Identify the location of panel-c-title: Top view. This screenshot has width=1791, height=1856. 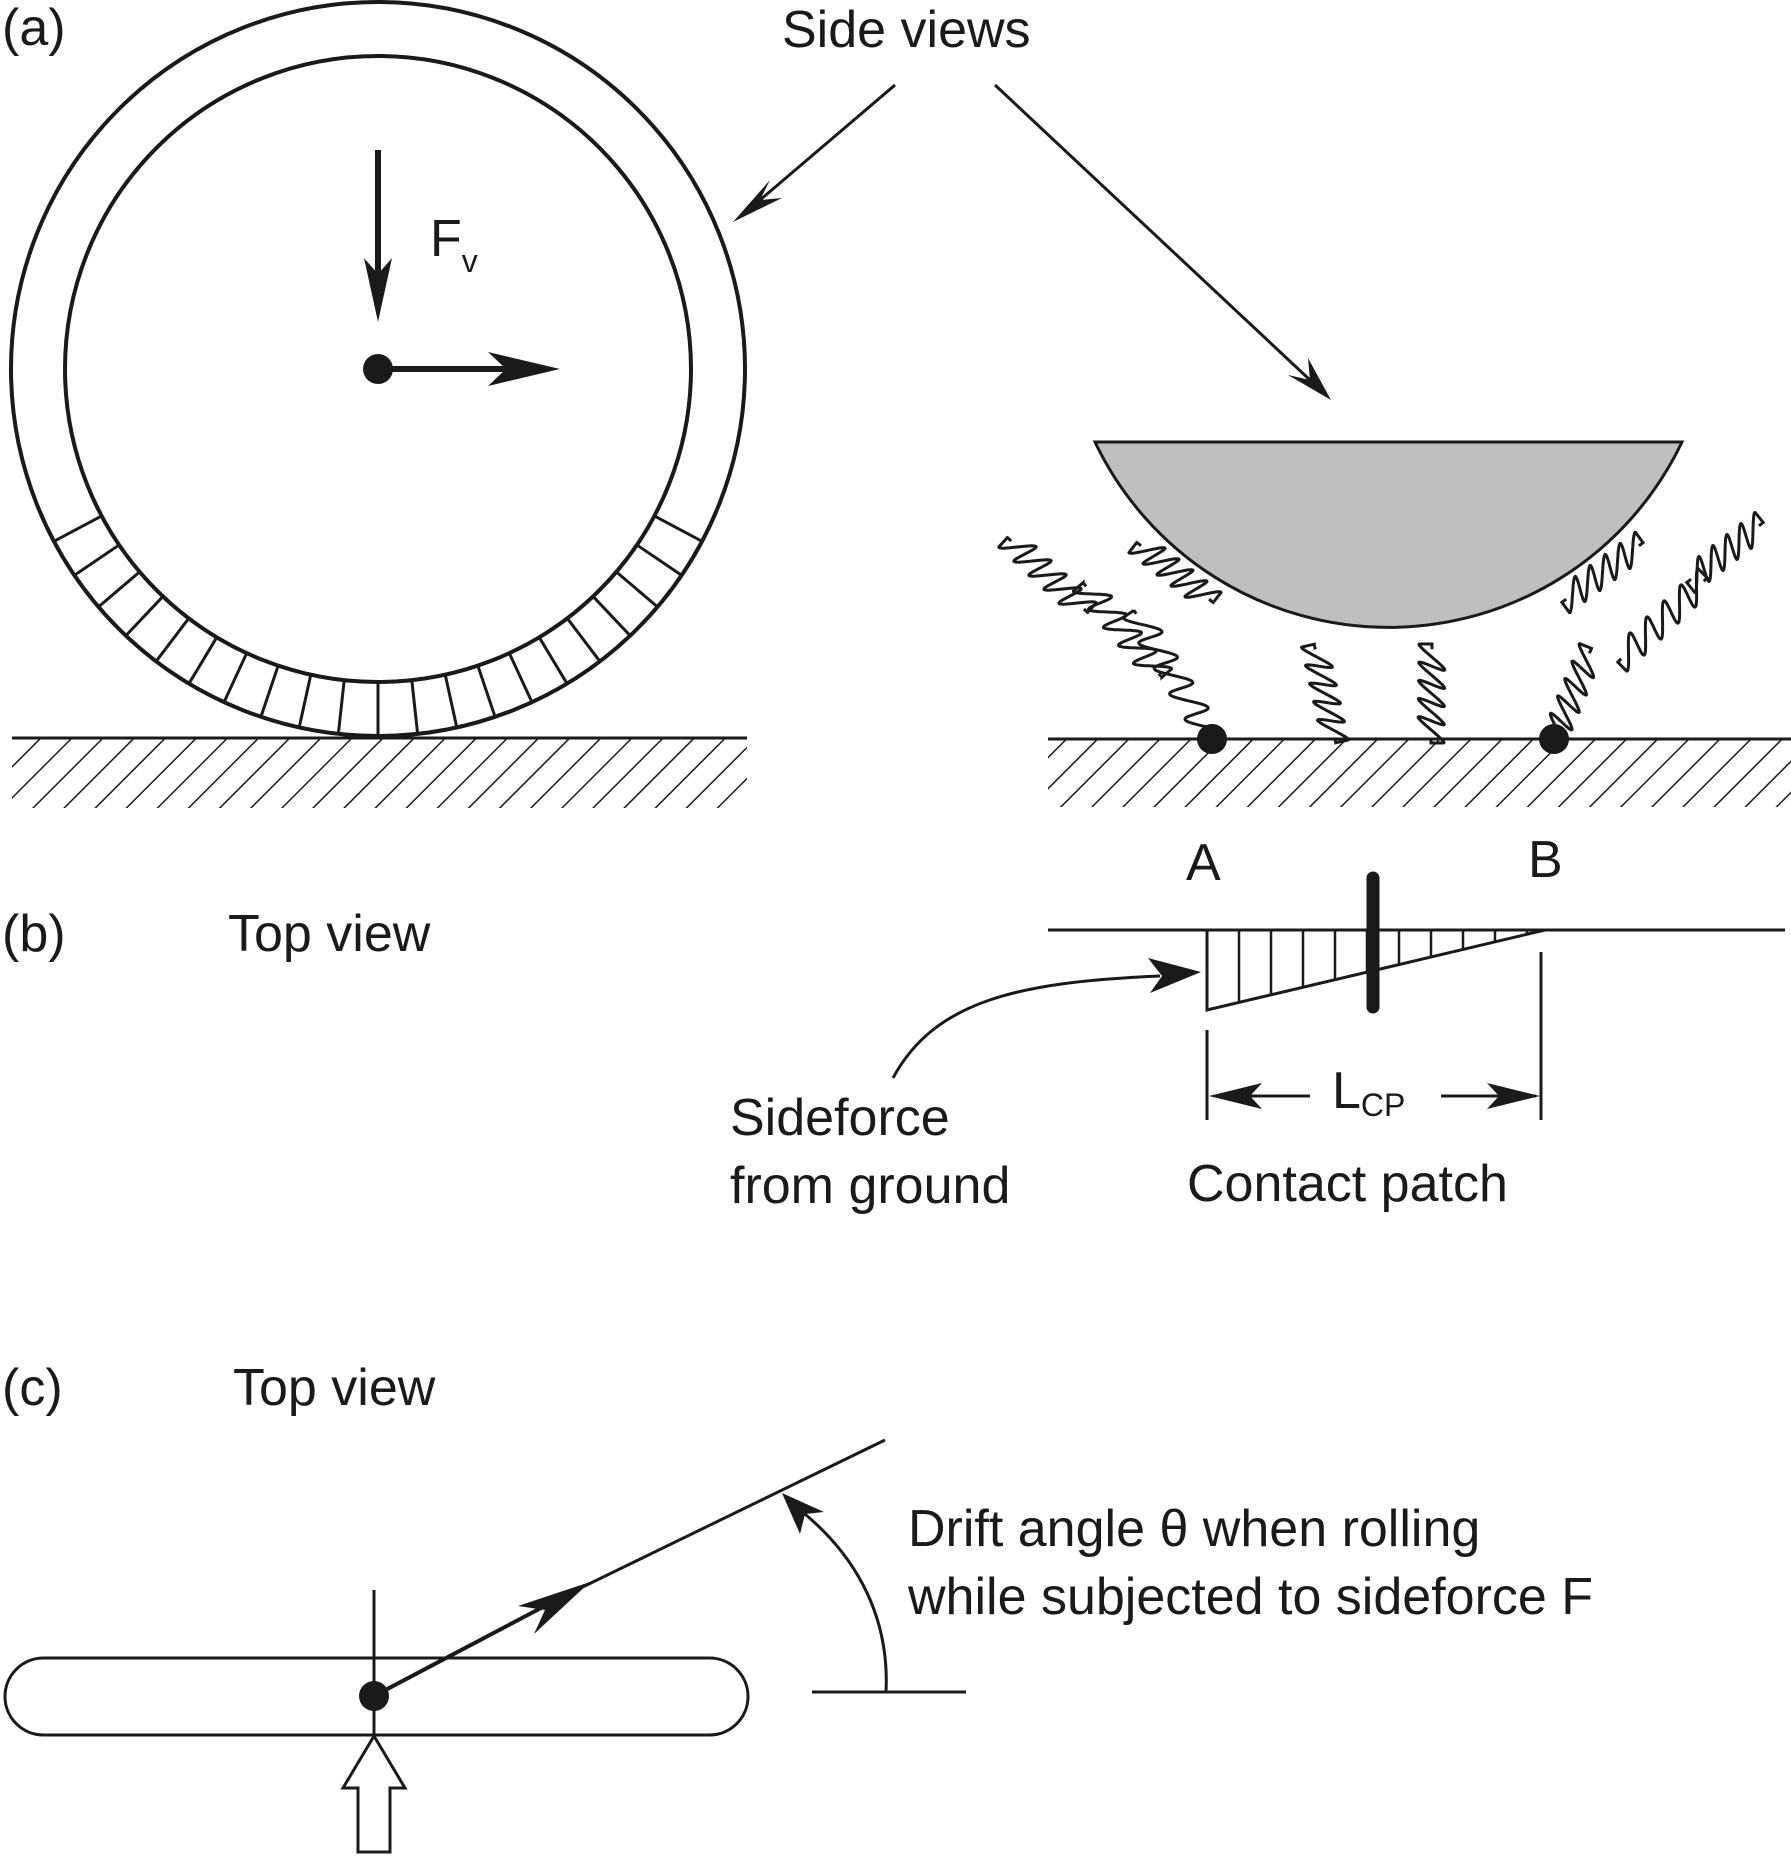
(334, 1388).